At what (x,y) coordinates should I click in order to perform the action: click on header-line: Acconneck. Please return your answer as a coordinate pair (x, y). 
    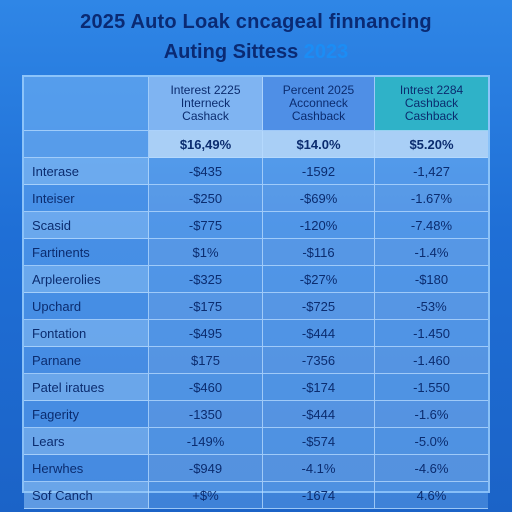
    Looking at the image, I should click on (318, 103).